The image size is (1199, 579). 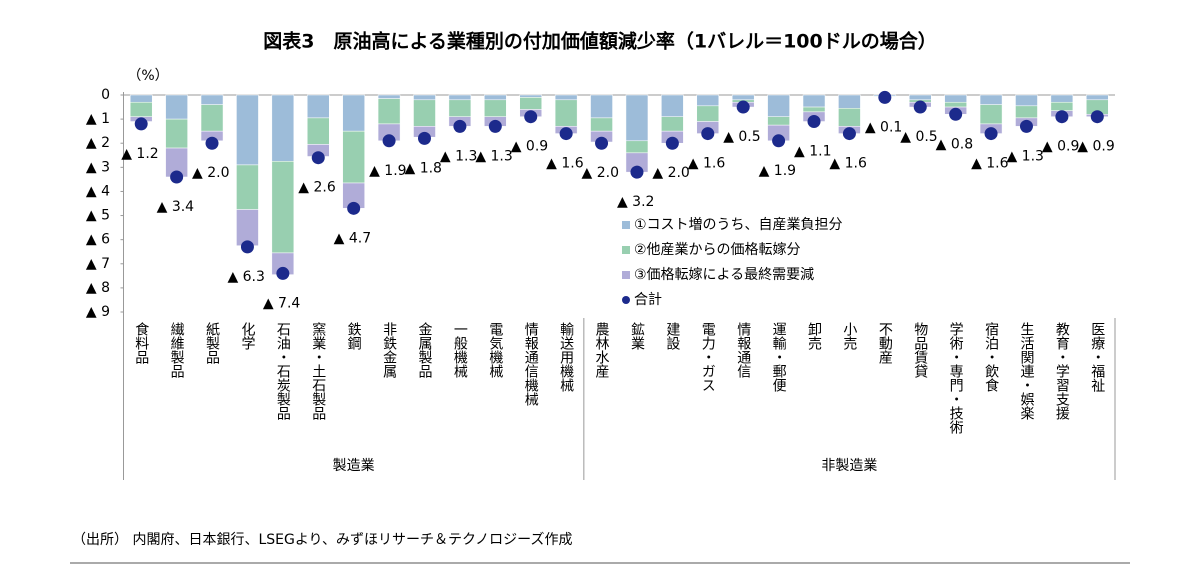 I want to click on x-tick-label: 小売, so click(x=849, y=336).